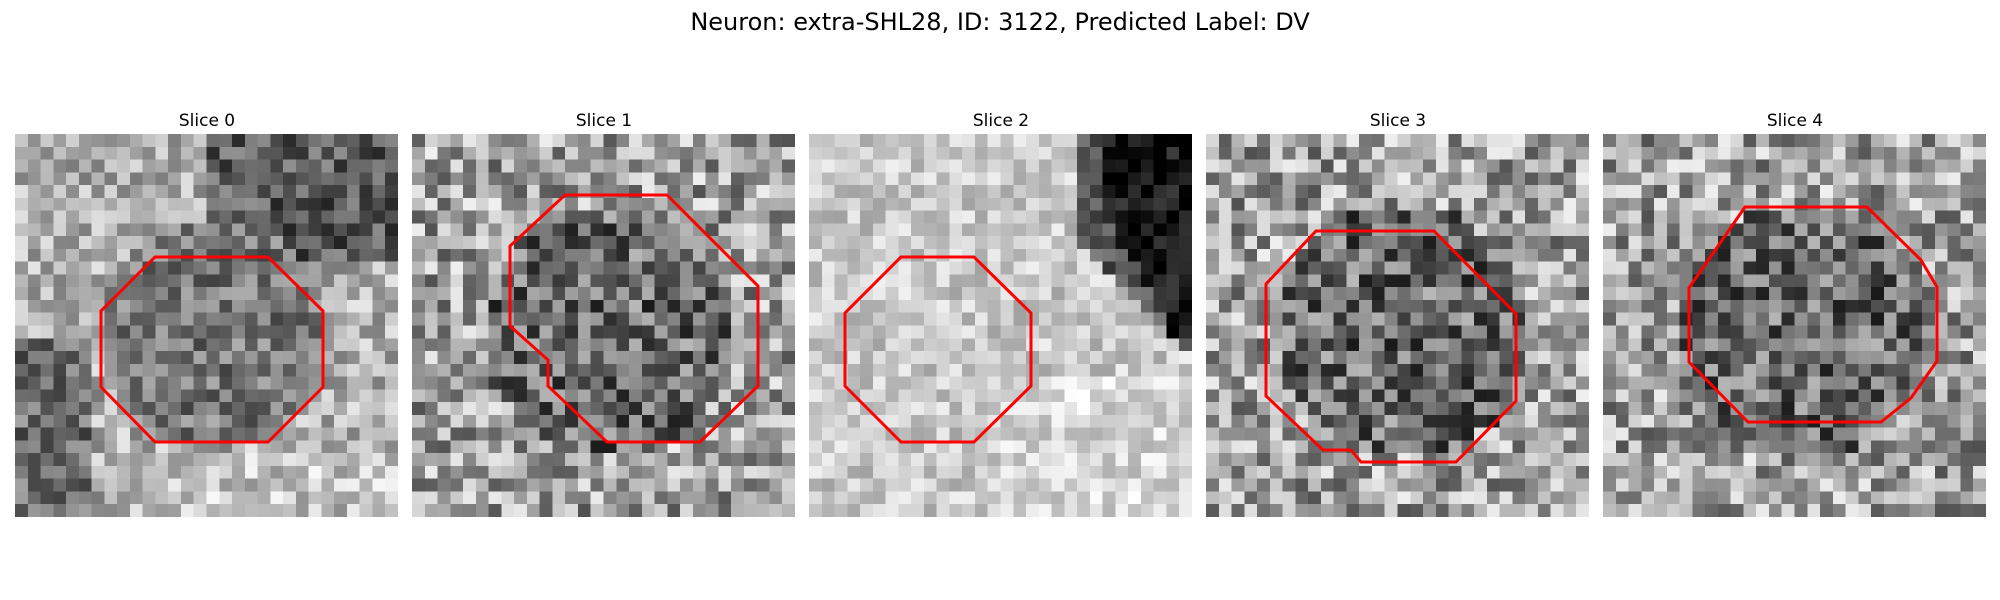 This screenshot has height=600, width=2000. I want to click on slice-title: Slice 1, so click(604, 121).